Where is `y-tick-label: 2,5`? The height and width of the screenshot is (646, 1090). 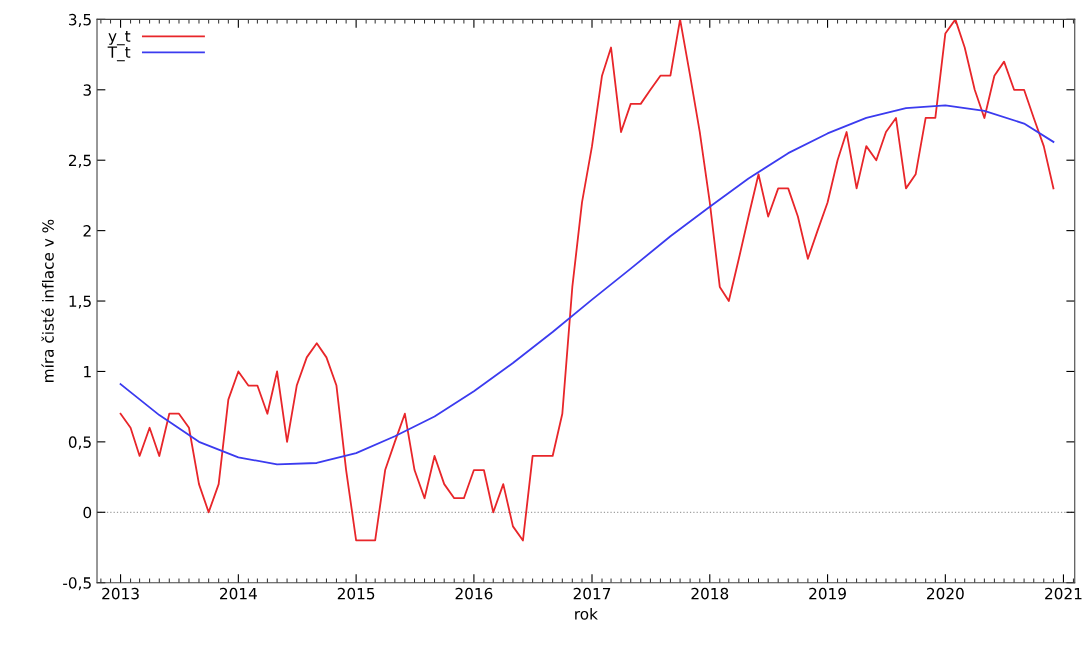 y-tick-label: 2,5 is located at coordinates (79, 161).